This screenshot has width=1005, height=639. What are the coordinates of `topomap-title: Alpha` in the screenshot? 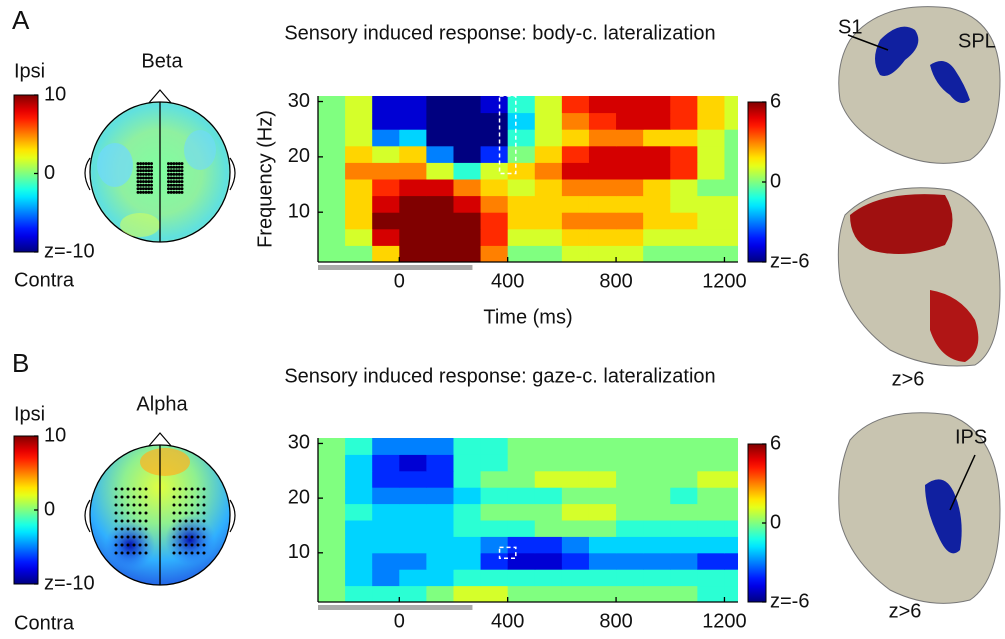 It's located at (162, 404).